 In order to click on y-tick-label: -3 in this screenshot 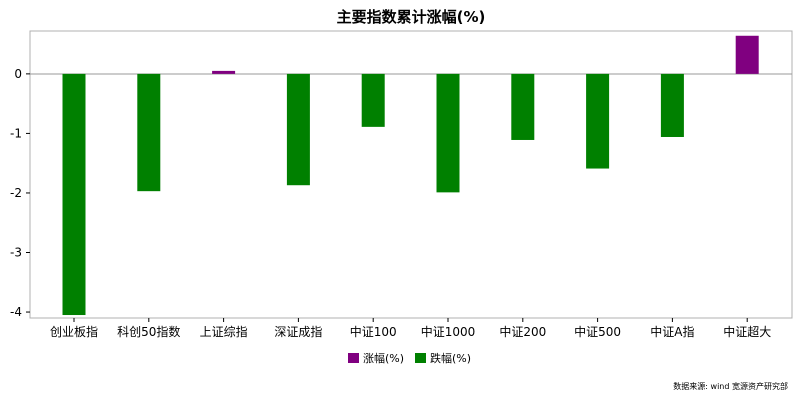, I will do `click(16, 253)`.